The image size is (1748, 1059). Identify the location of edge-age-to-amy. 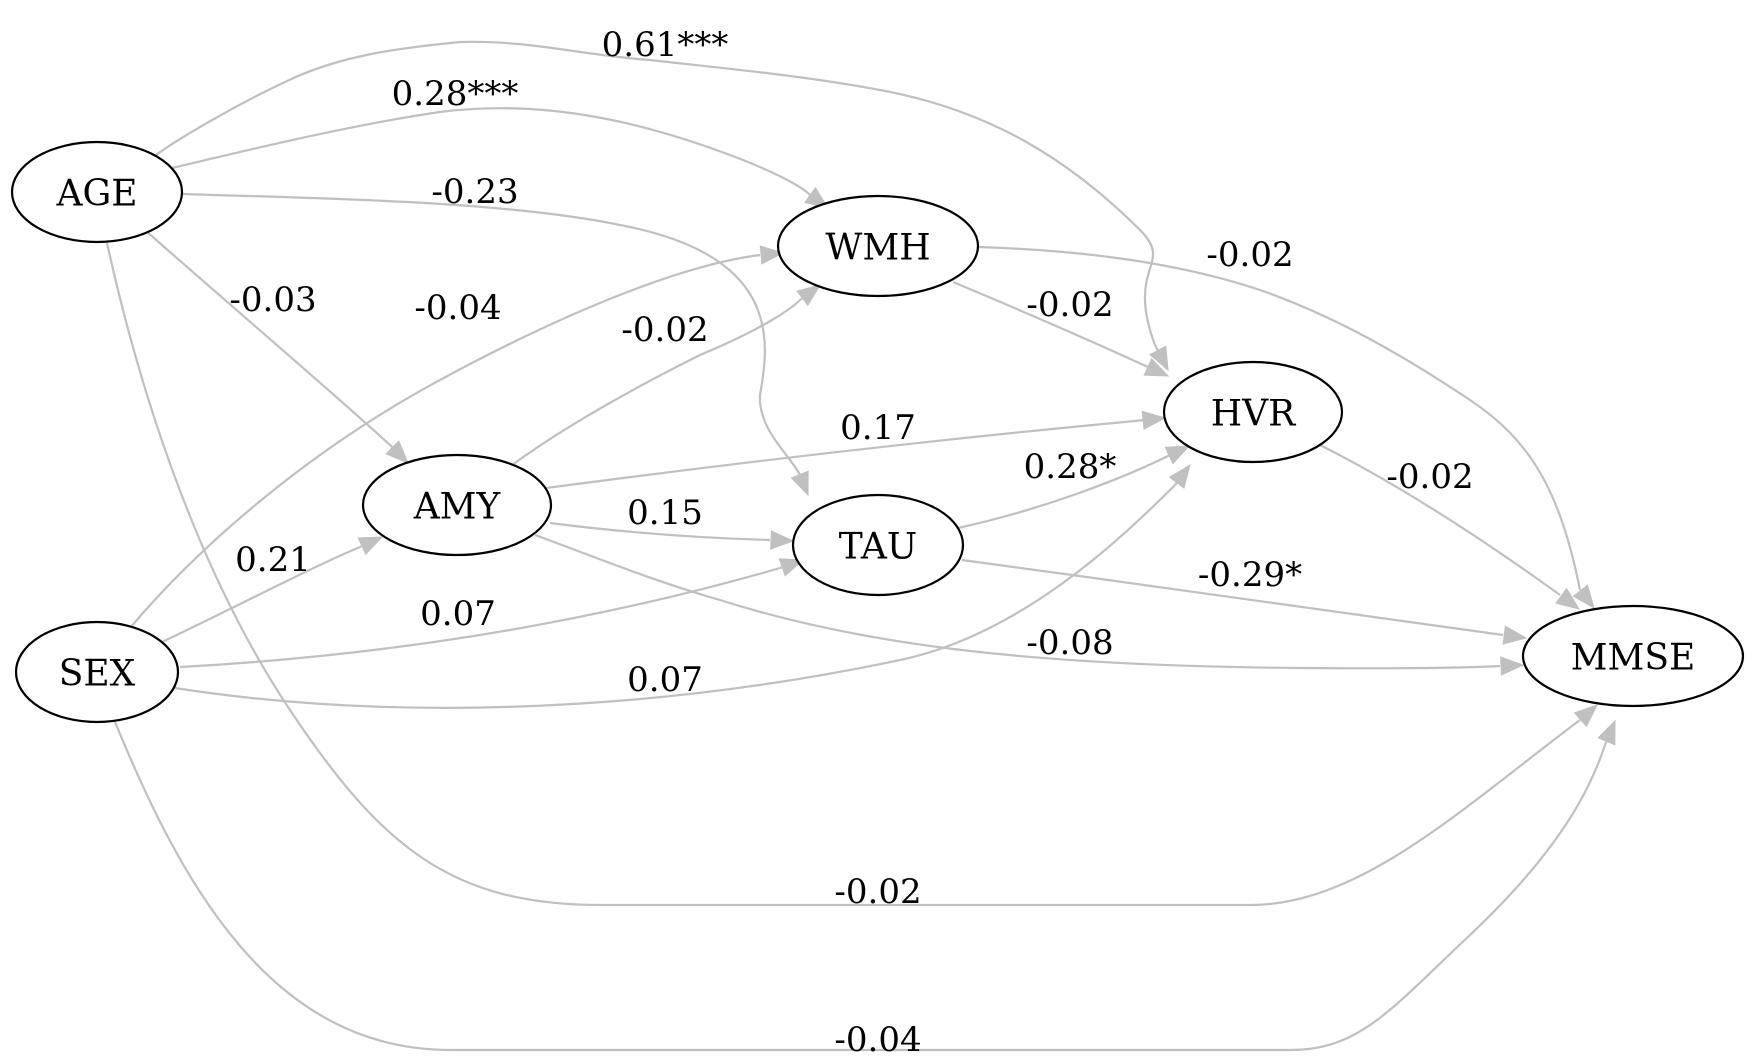
(277, 347).